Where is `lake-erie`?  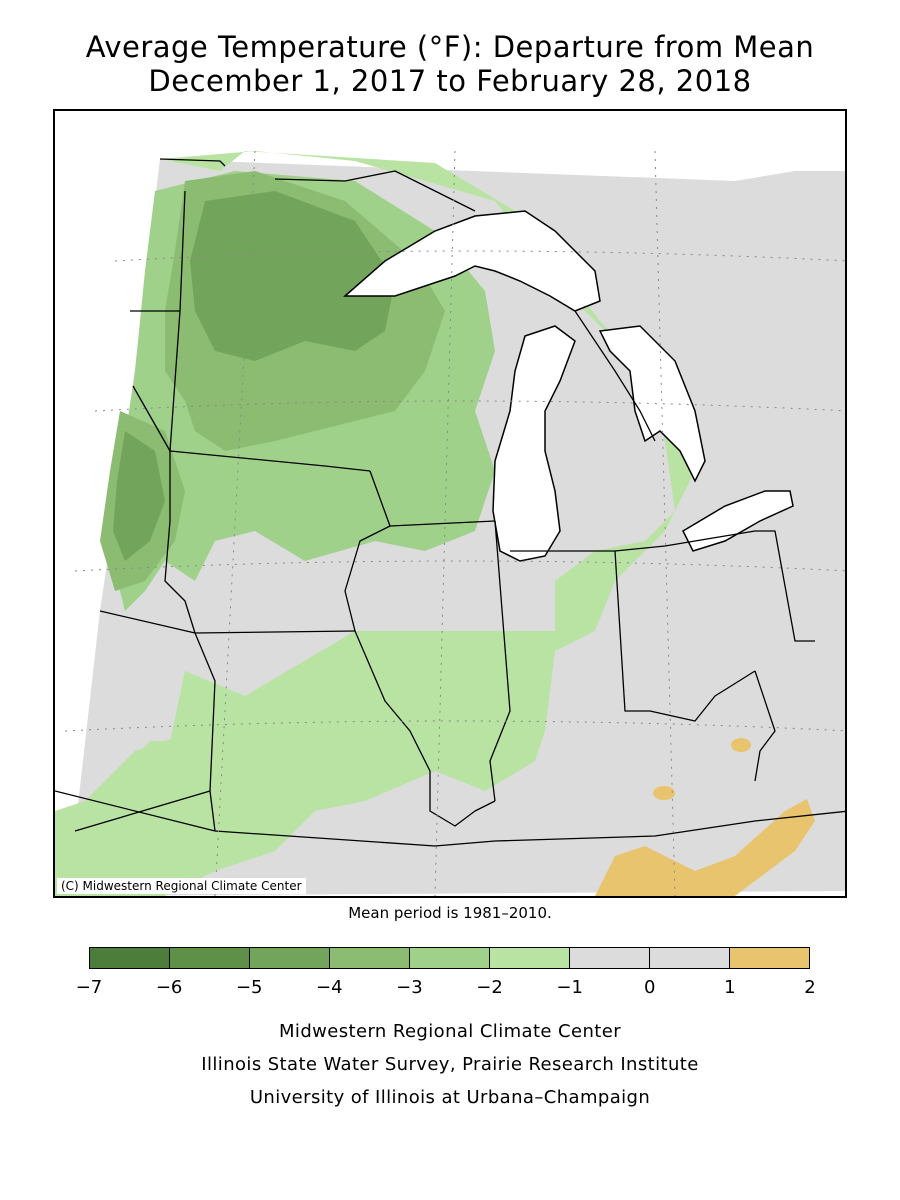
lake-erie is located at coordinates (738, 521).